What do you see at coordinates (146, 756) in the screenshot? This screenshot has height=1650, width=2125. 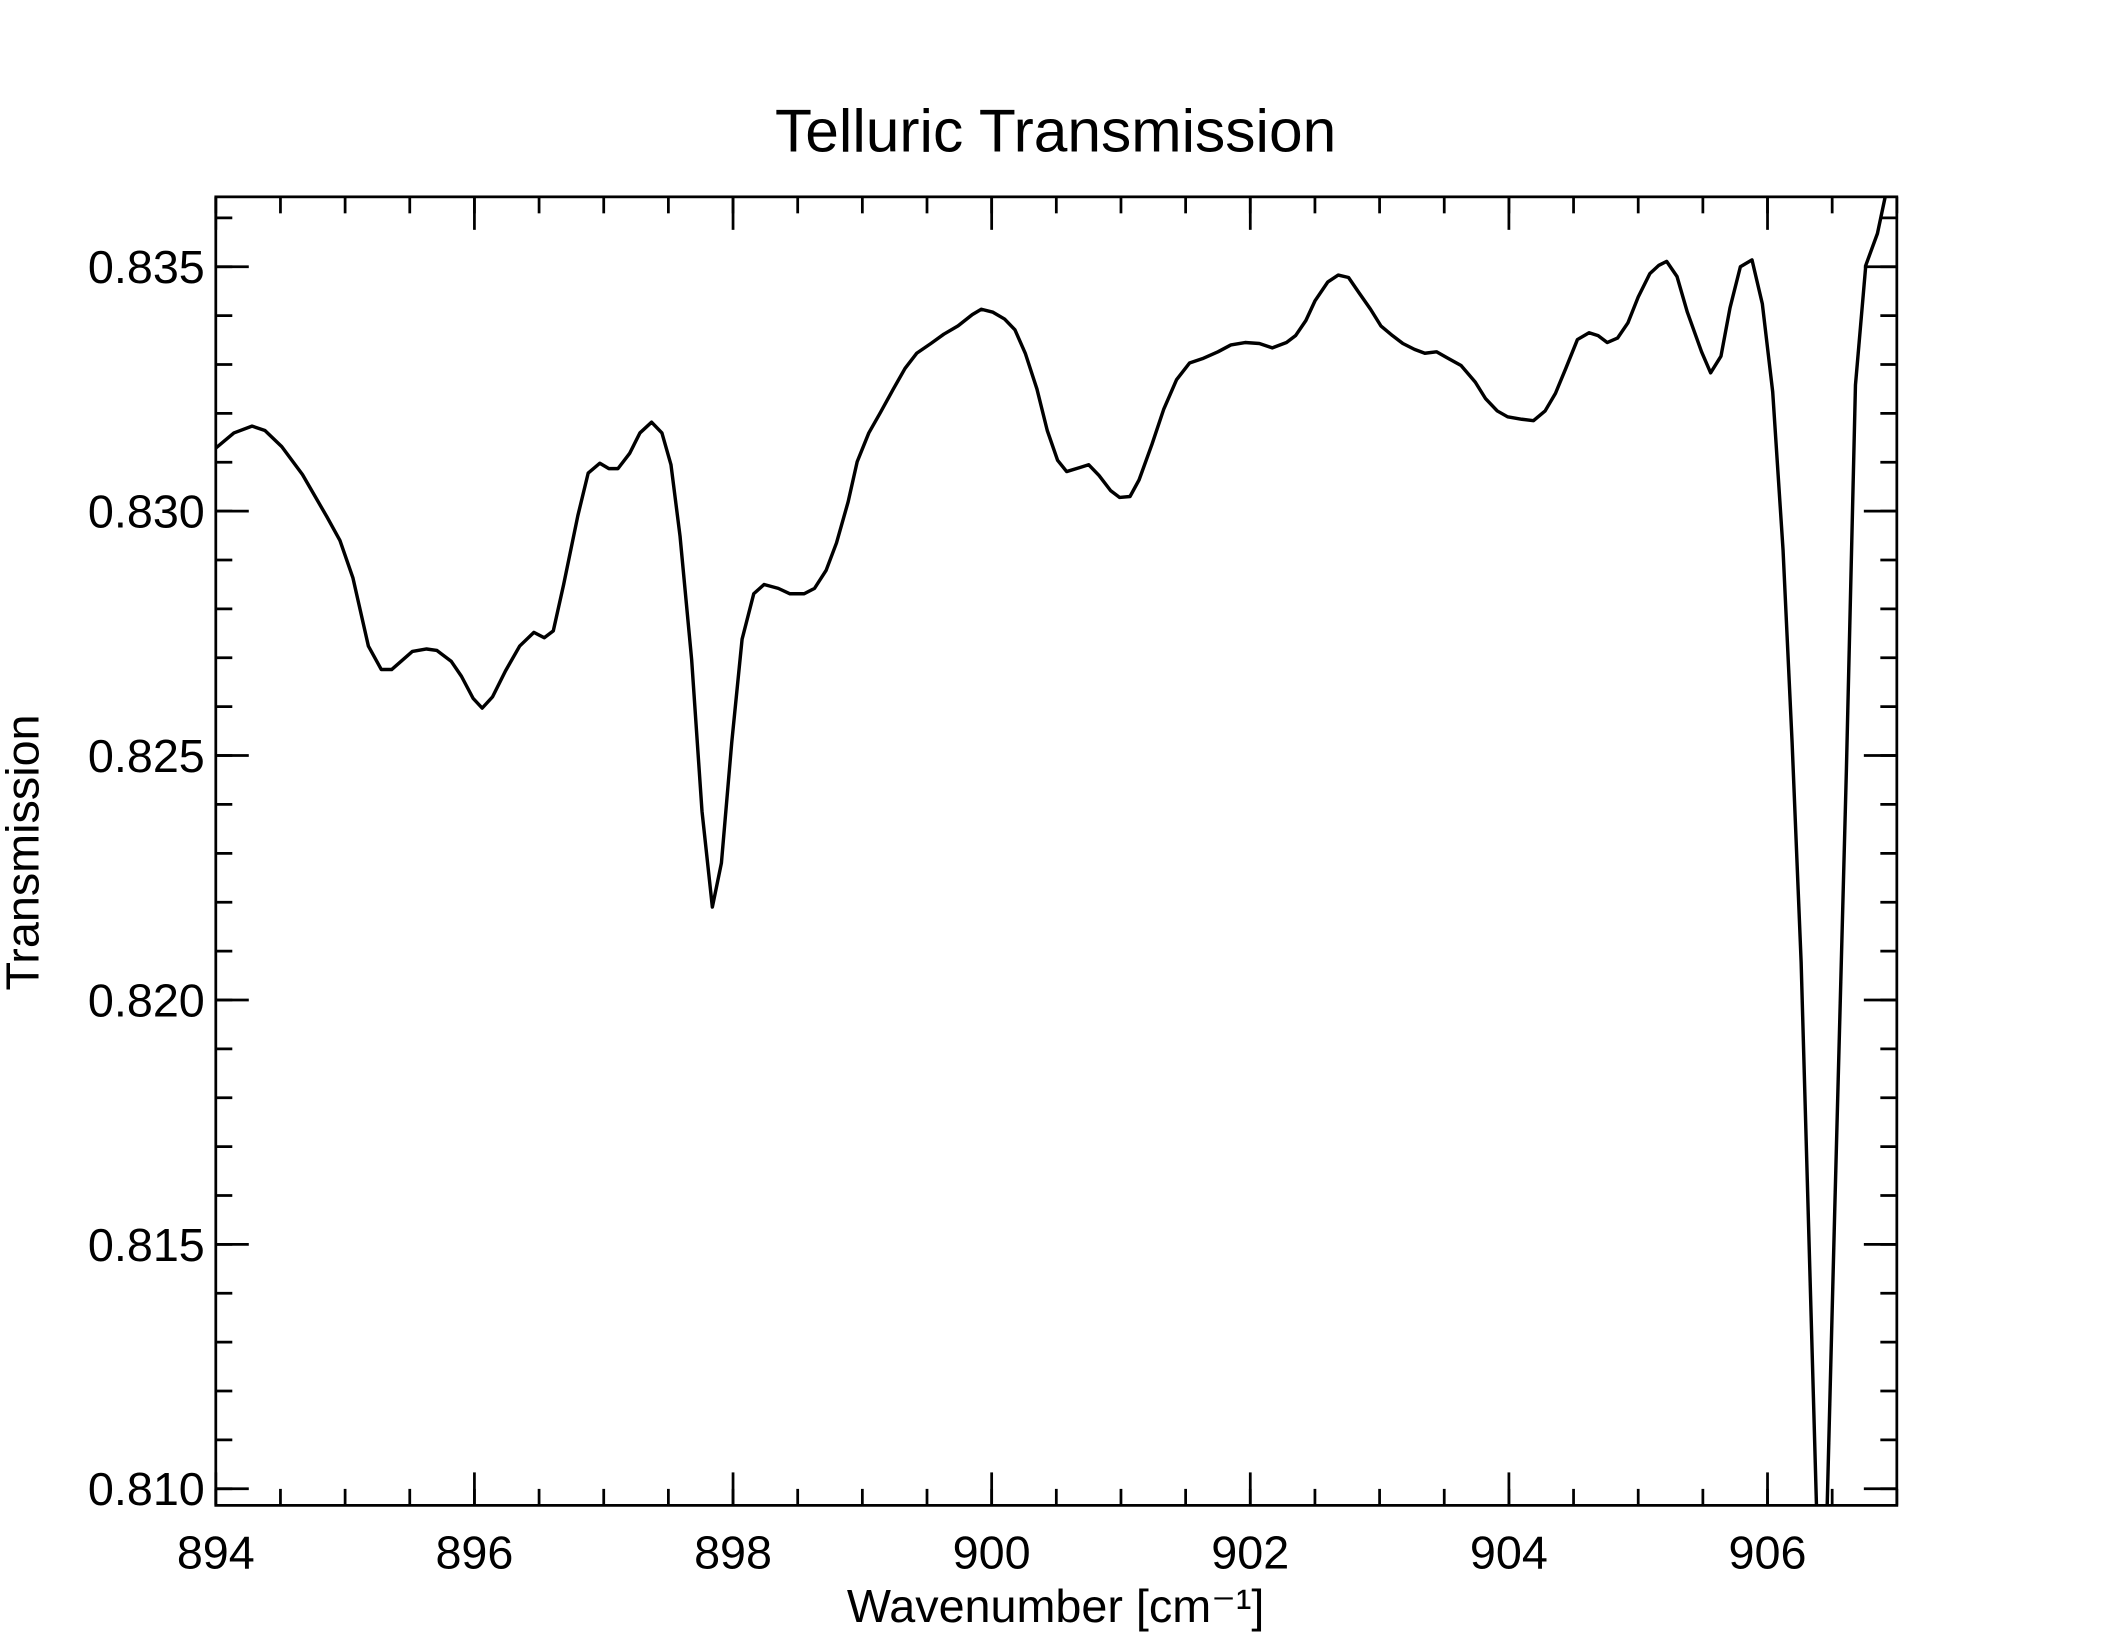 I see `y-tick-label: 0.825` at bounding box center [146, 756].